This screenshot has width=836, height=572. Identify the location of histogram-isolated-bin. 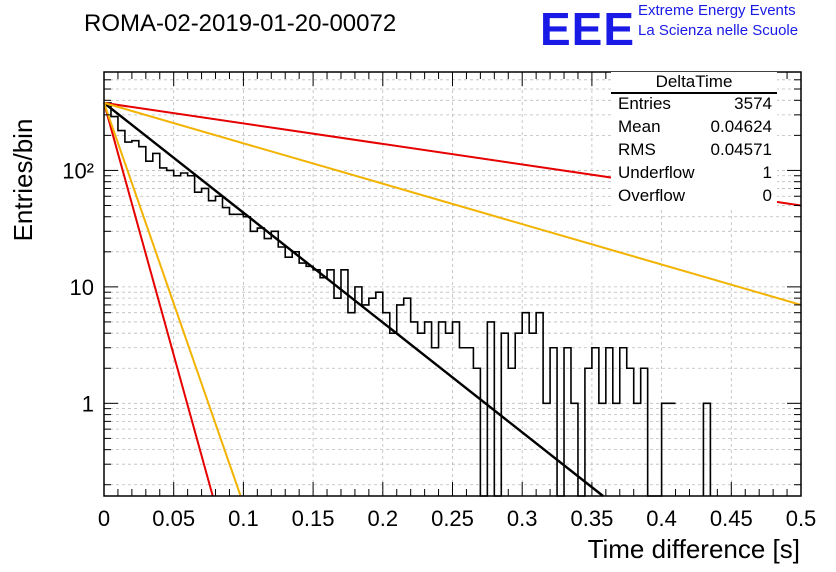
(707, 449).